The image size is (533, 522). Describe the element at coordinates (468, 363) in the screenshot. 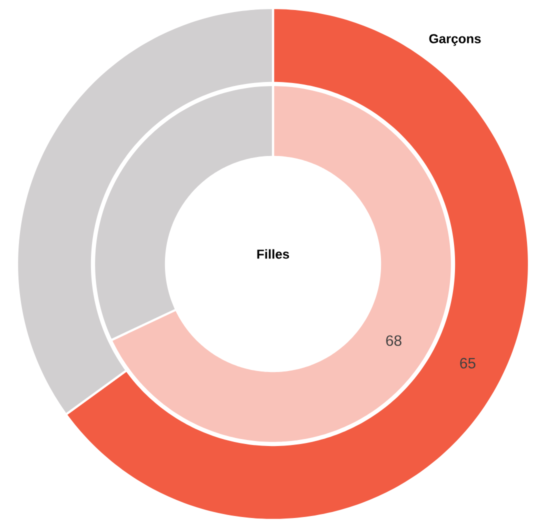

I see `data-label: 65` at that location.